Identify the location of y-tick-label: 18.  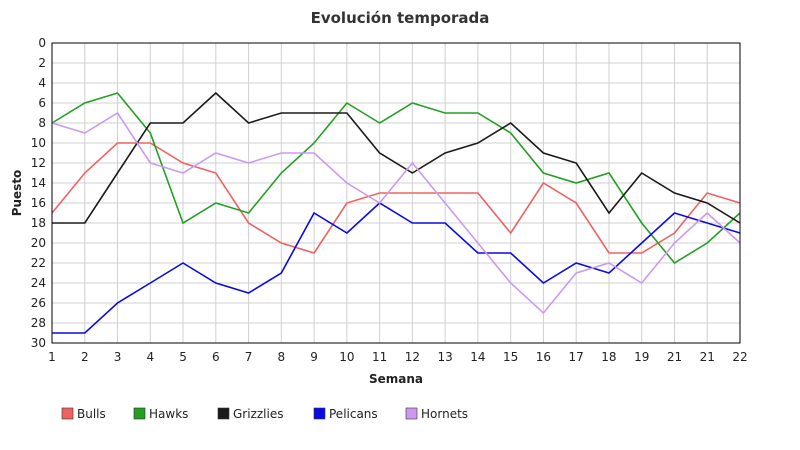
(38, 223).